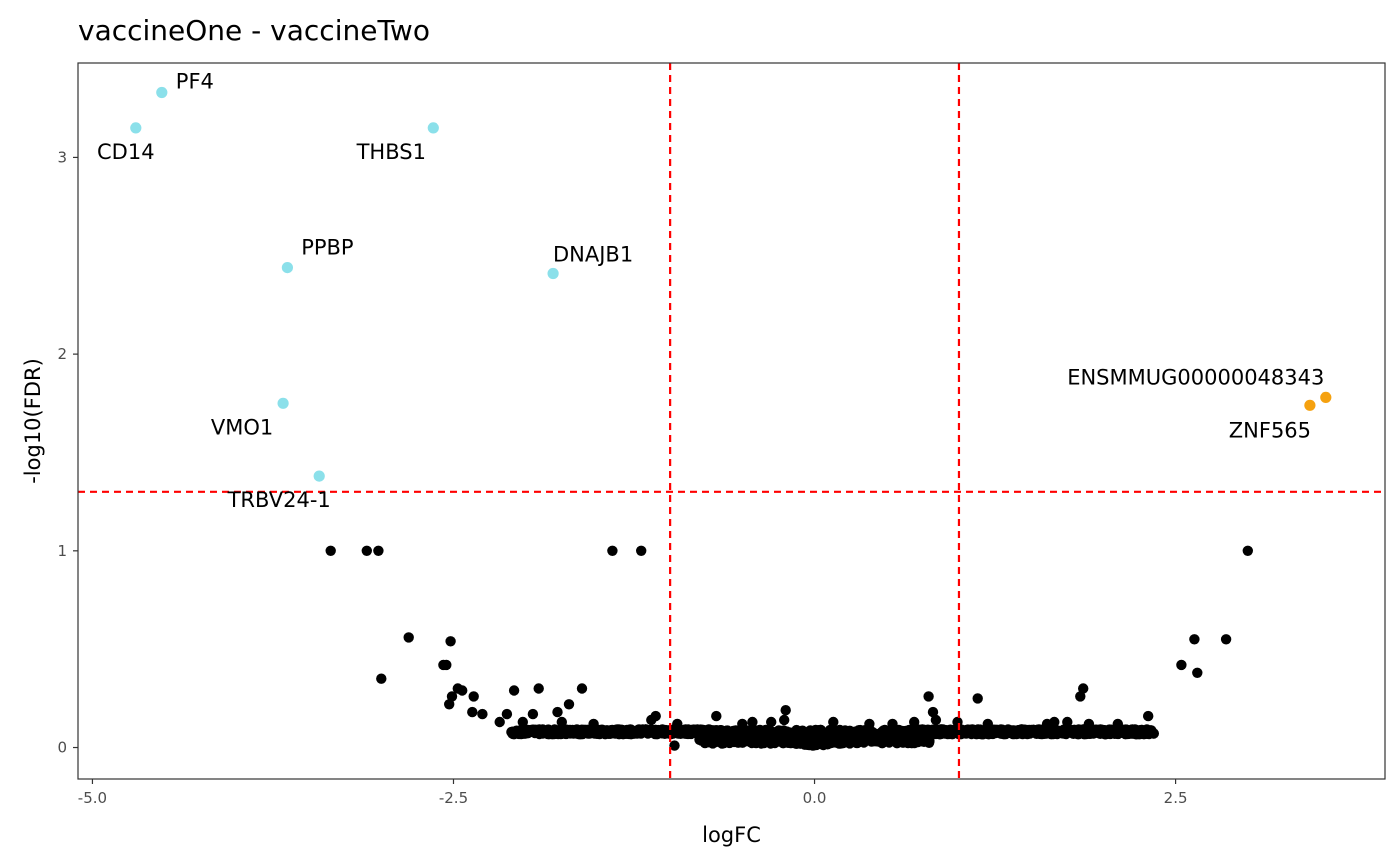  What do you see at coordinates (815, 798) in the screenshot?
I see `x-tick-label: 0.0` at bounding box center [815, 798].